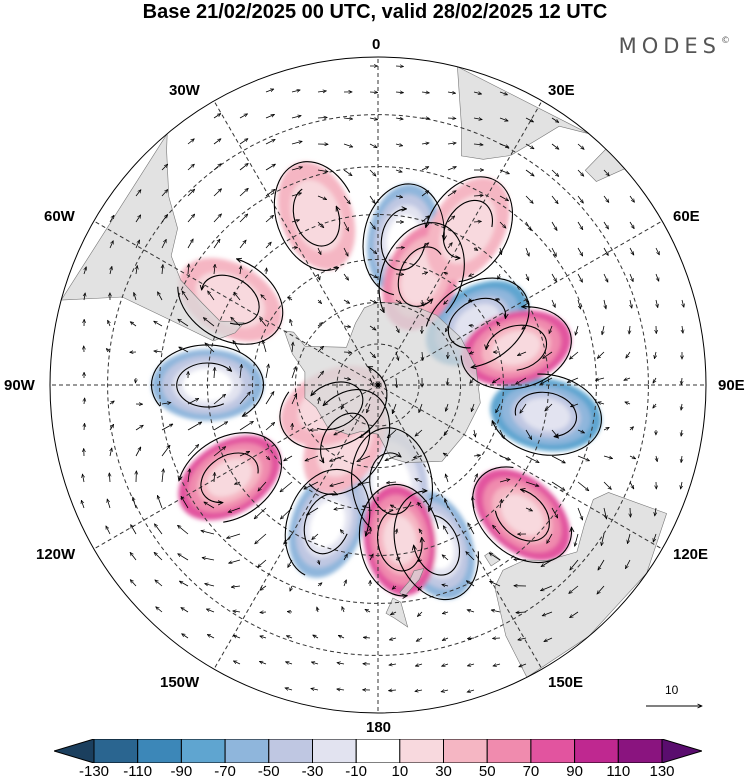 Image resolution: width=750 pixels, height=783 pixels. What do you see at coordinates (59, 216) in the screenshot?
I see `label-lon-60w: 60W` at bounding box center [59, 216].